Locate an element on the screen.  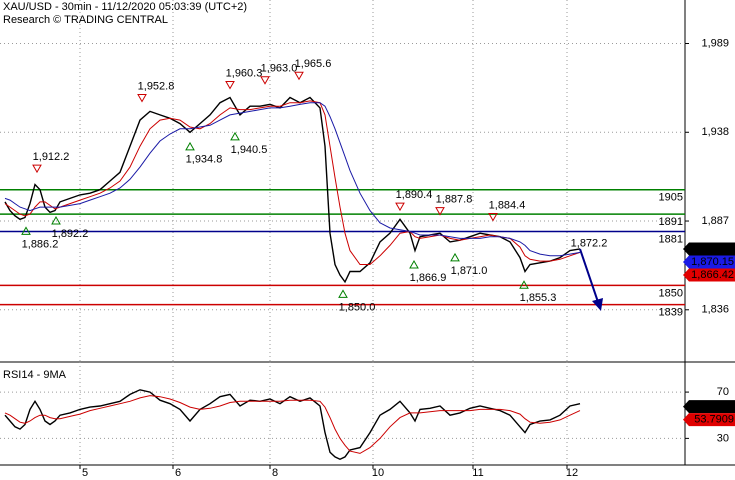
annotation-label: 1,866.9 is located at coordinates (428, 278).